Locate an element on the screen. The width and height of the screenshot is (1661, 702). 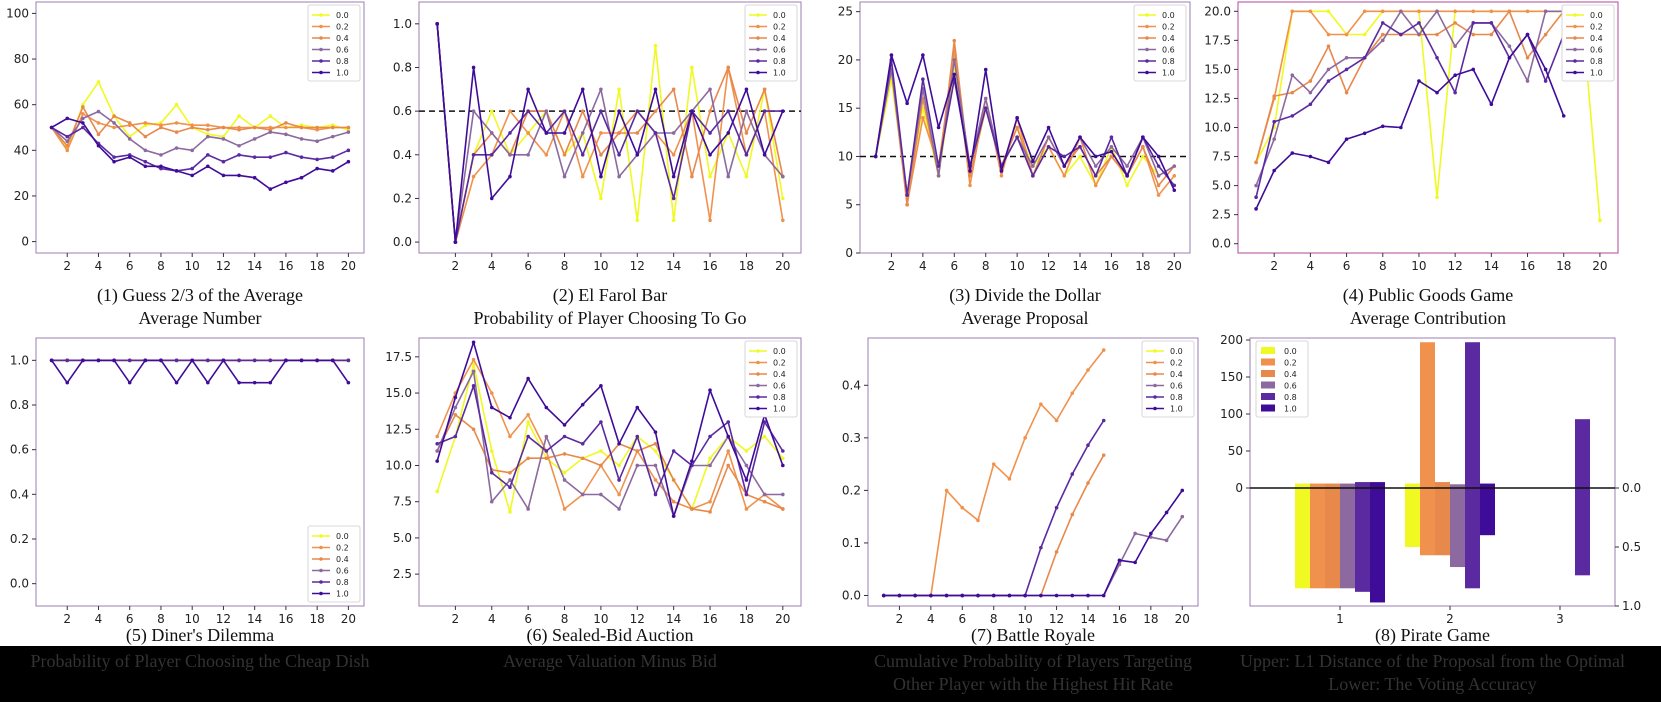
p3-point-0.4-18 is located at coordinates (1143, 147).